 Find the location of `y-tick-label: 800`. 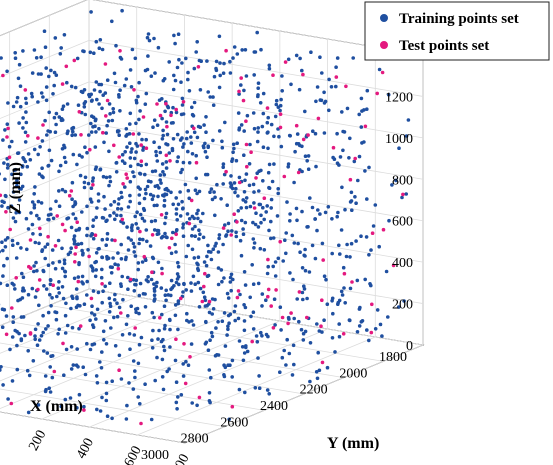

y-tick-label: 800 is located at coordinates (180, 458).